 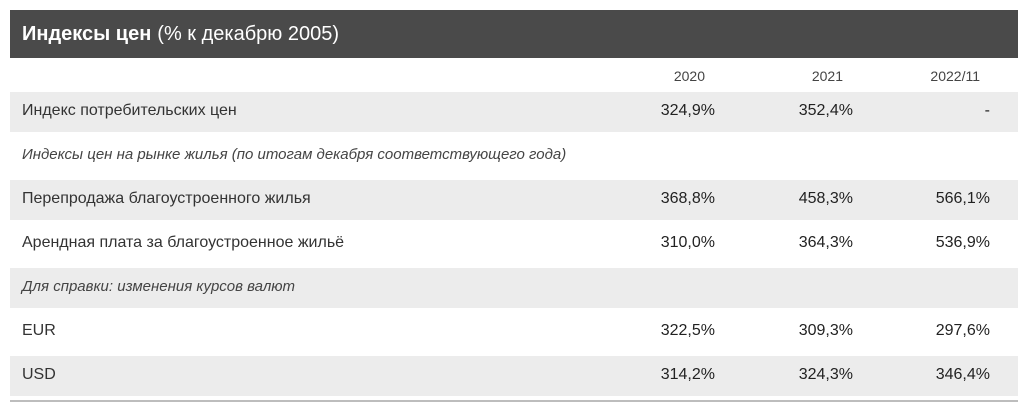 What do you see at coordinates (962, 330) in the screenshot?
I see `cell-value: 297,6%` at bounding box center [962, 330].